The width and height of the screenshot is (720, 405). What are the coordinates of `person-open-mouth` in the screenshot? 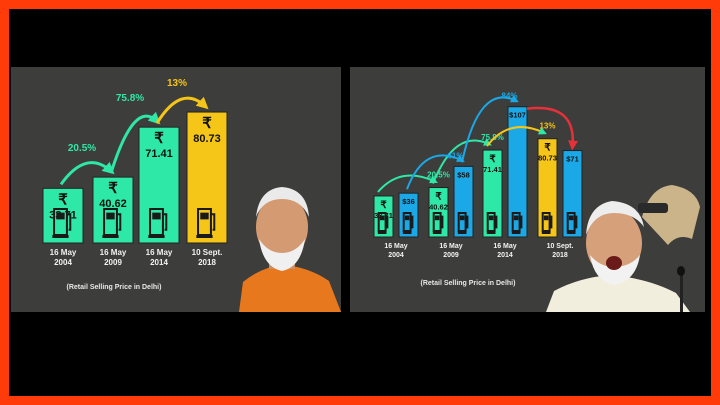 It's located at (614, 263).